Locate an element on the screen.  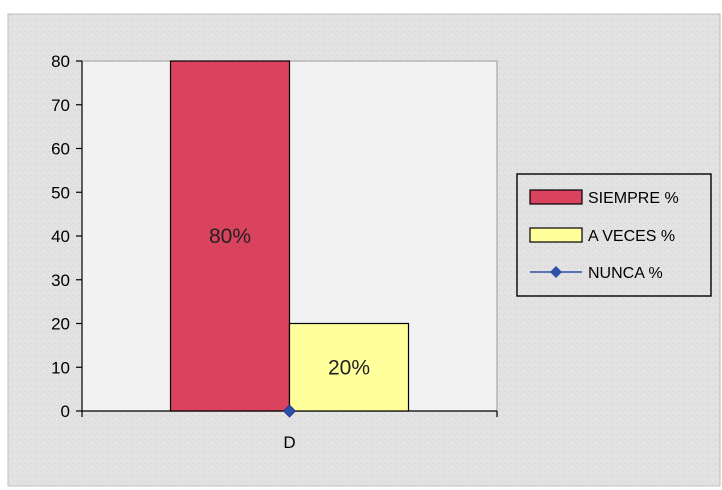
legend-label-nunca: NUNCA % is located at coordinates (625, 273).